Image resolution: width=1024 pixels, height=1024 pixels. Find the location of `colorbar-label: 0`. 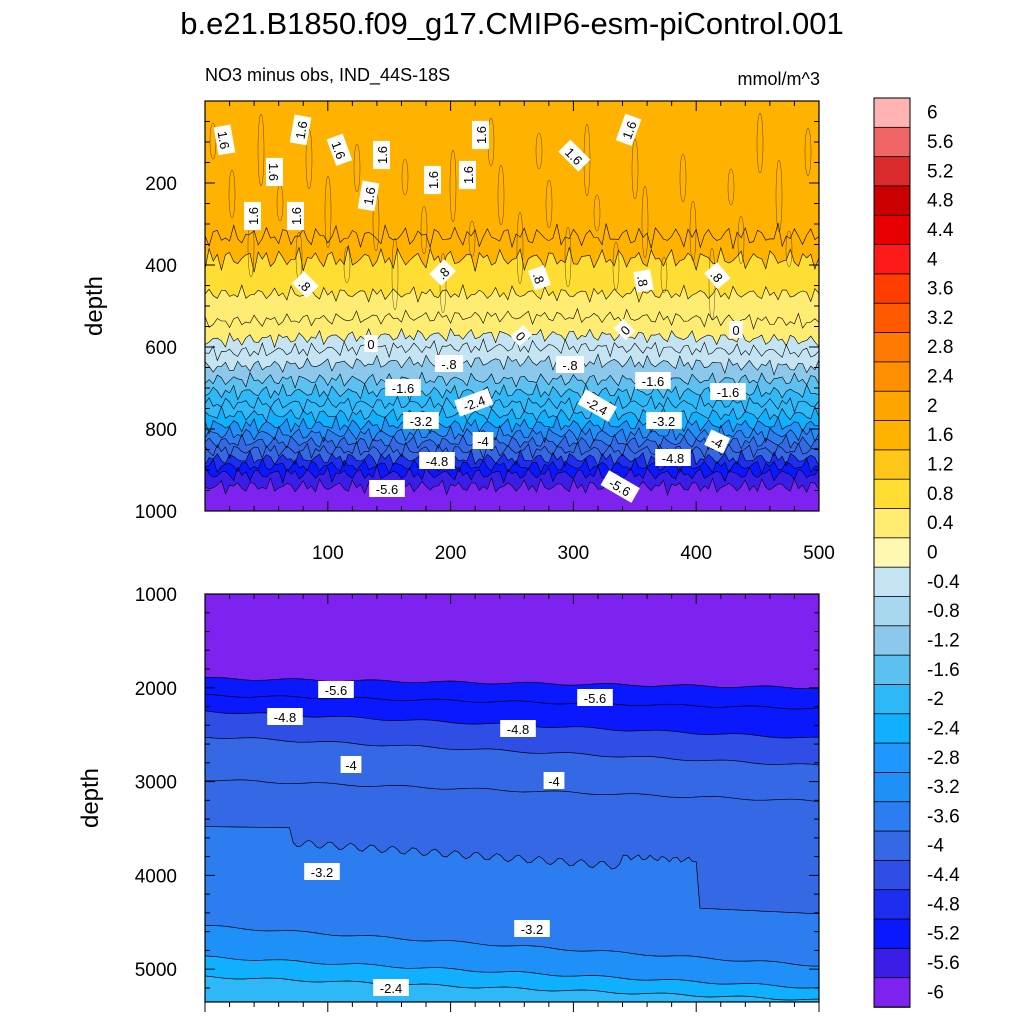

colorbar-label: 0 is located at coordinates (932, 553).